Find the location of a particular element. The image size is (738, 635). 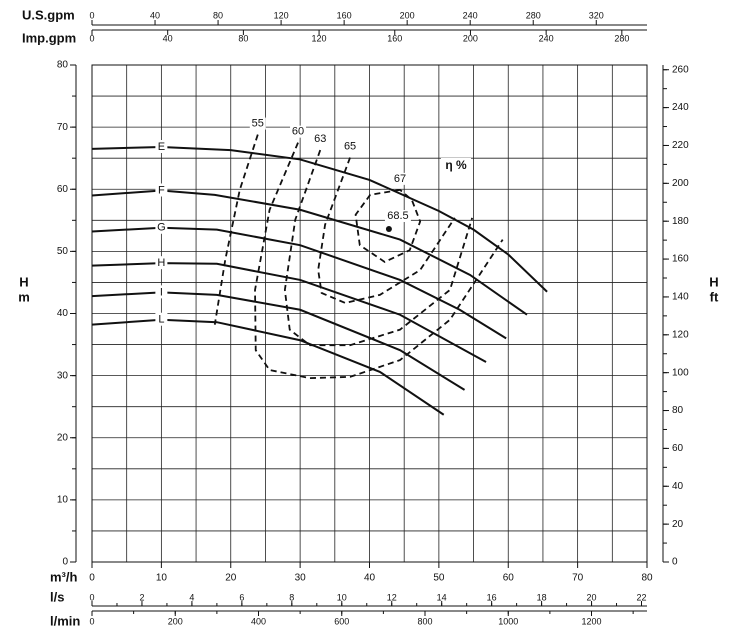

curve-label: G is located at coordinates (161, 228).